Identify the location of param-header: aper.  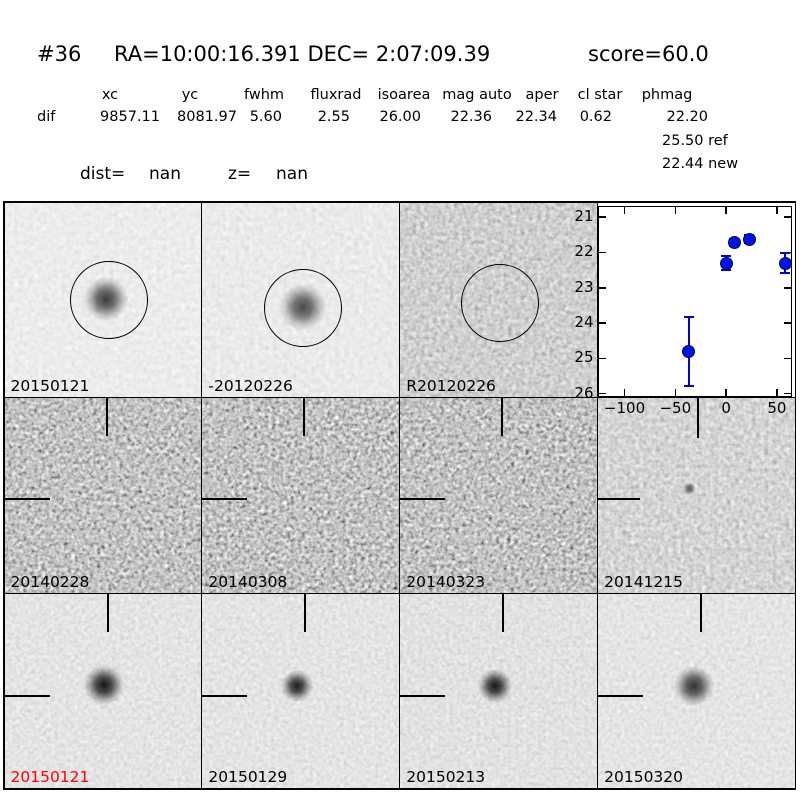
(542, 95).